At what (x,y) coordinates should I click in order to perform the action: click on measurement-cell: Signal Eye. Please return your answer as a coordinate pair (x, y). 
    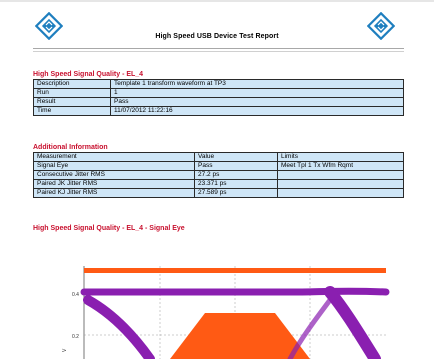
    Looking at the image, I should click on (114, 166).